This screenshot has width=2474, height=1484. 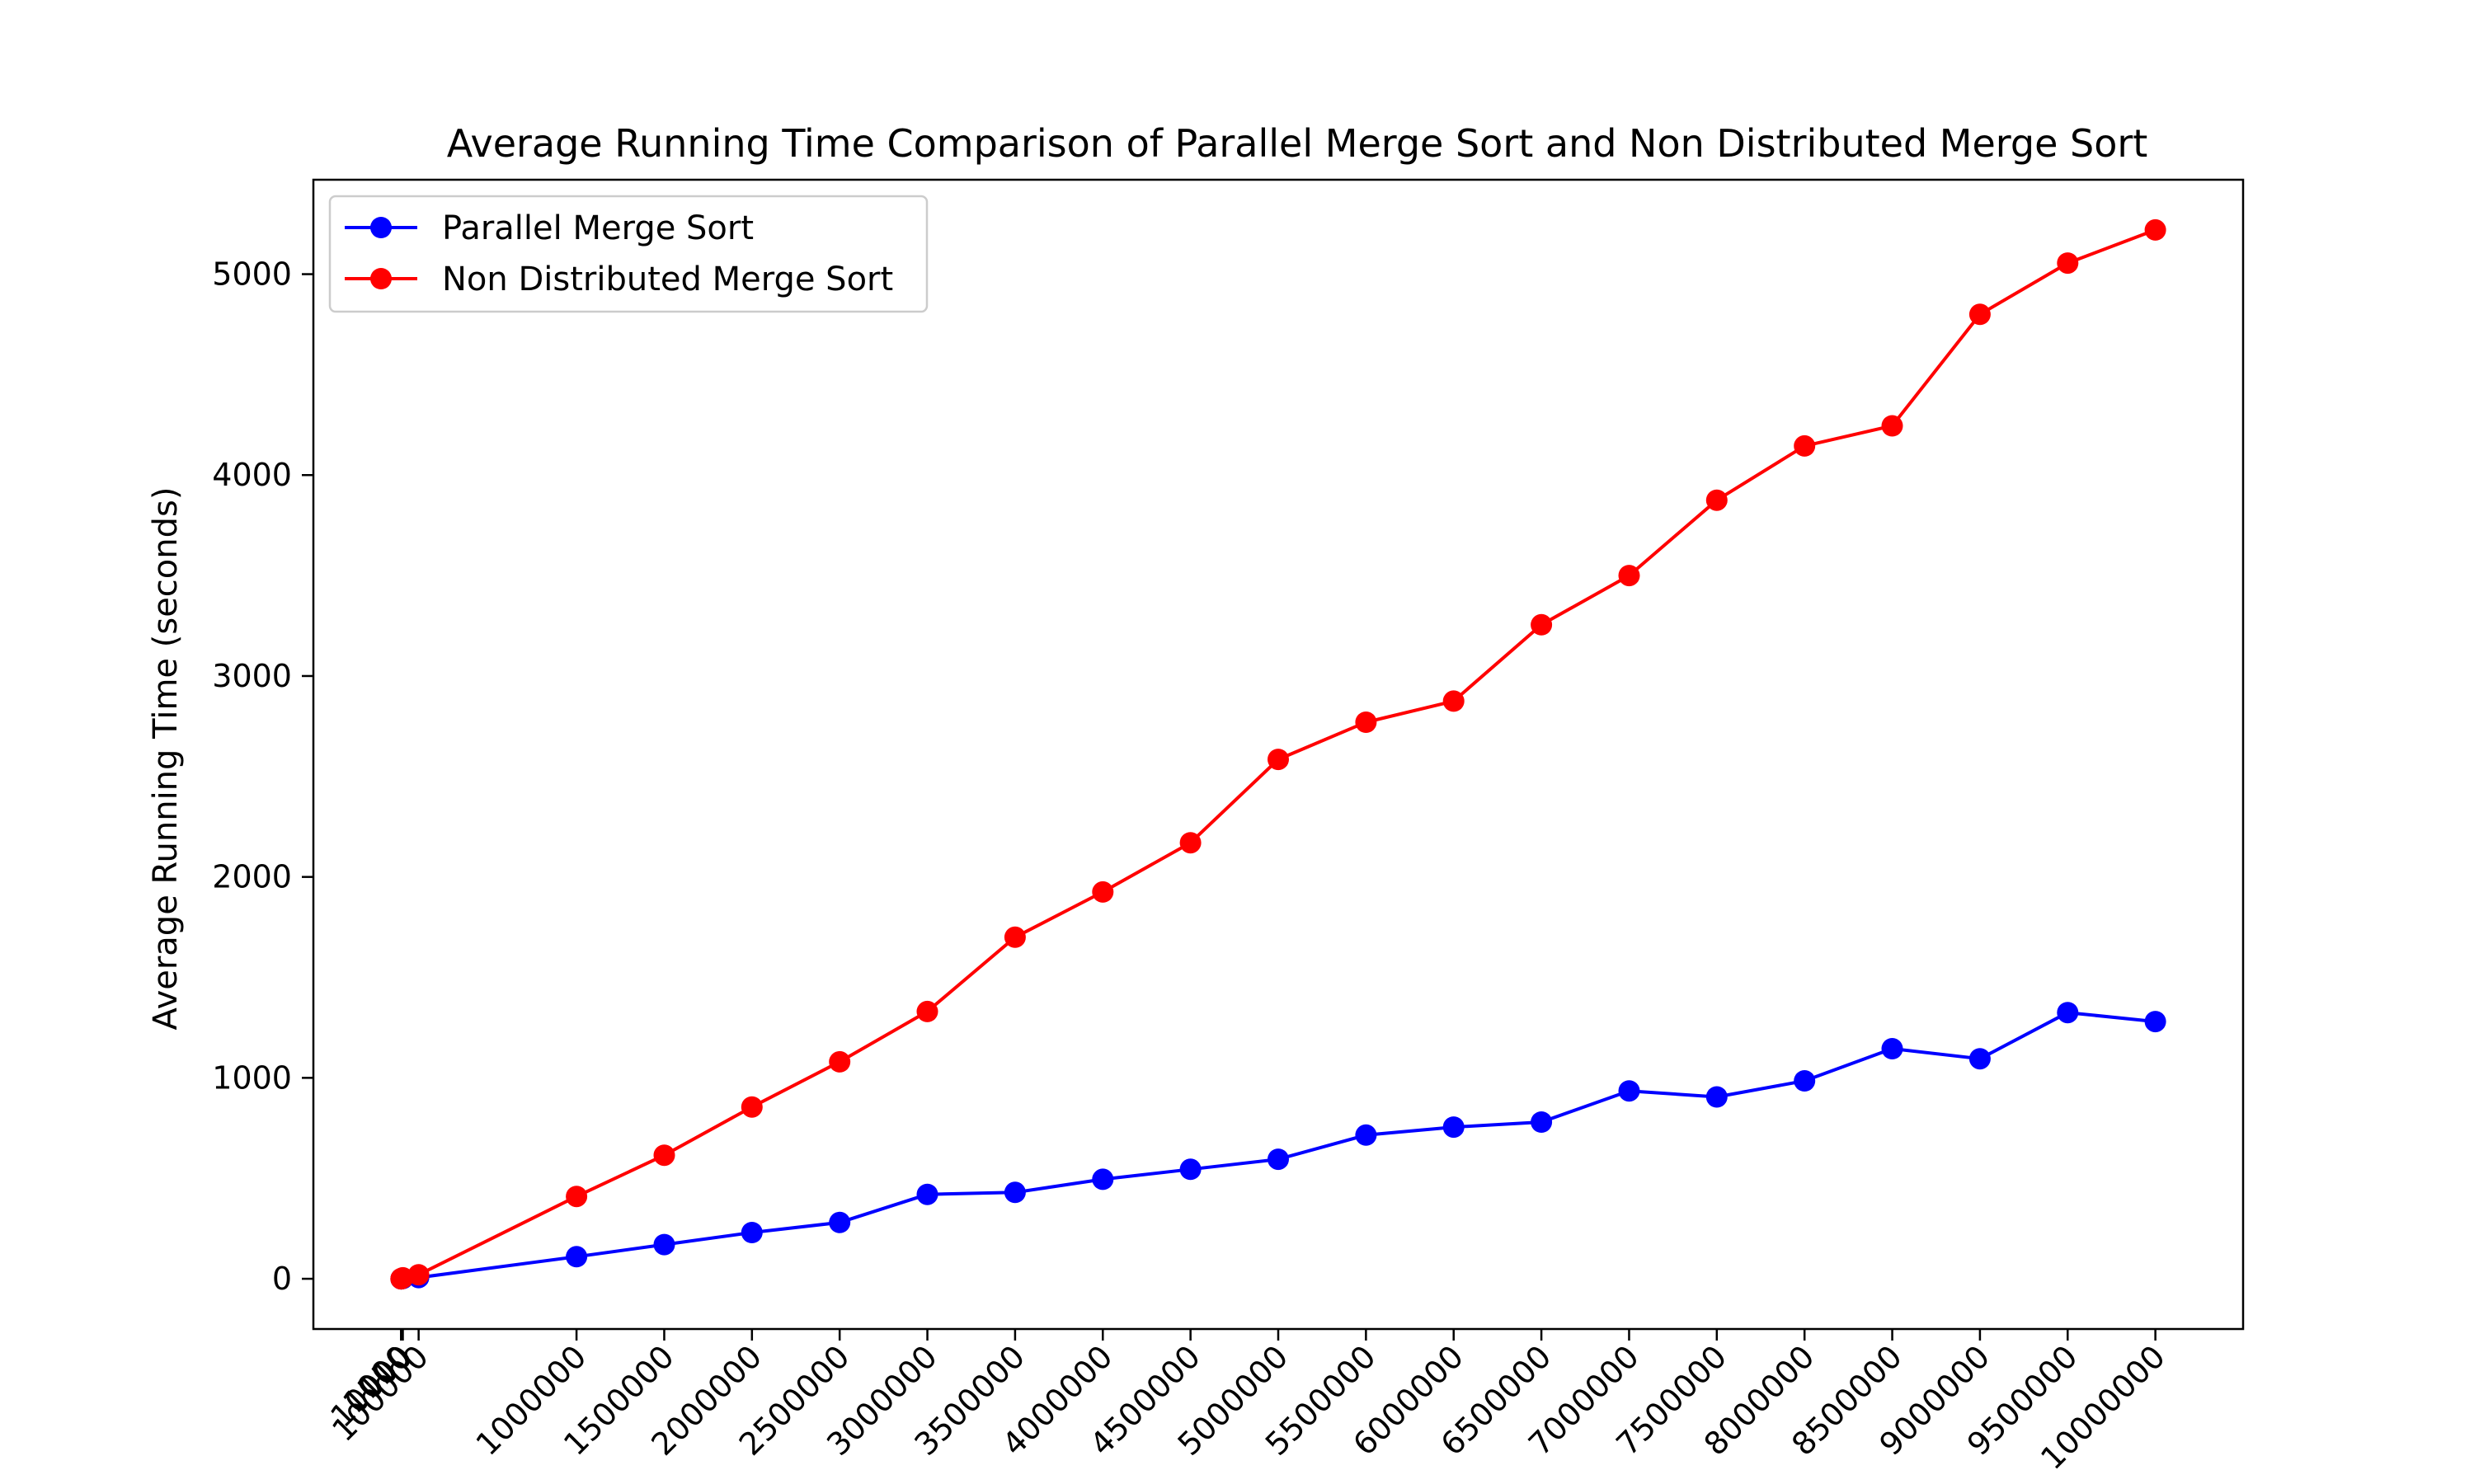 What do you see at coordinates (252, 475) in the screenshot?
I see `y-tick-label: 4000` at bounding box center [252, 475].